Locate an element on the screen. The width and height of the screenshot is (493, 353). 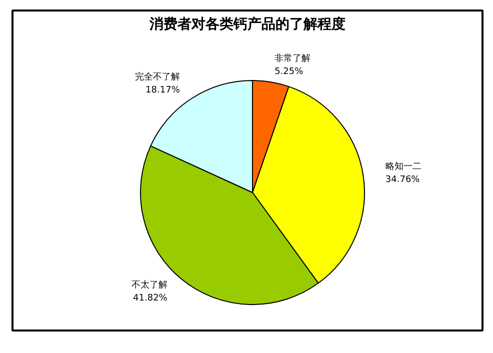
data-label: 18.17% is located at coordinates (163, 91).